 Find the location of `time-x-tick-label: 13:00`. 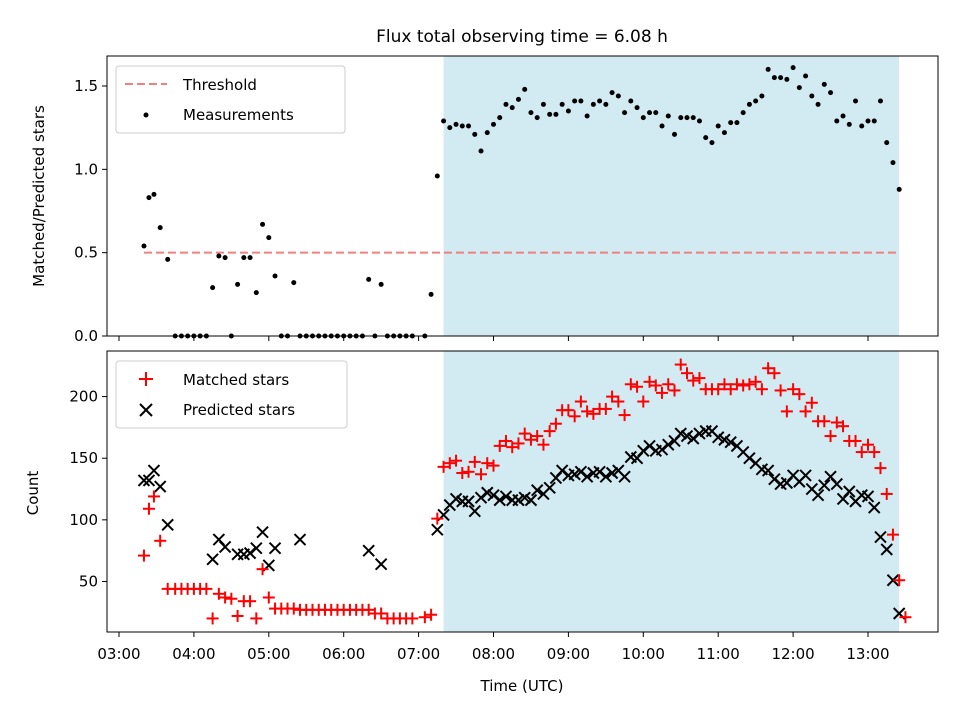

time-x-tick-label: 13:00 is located at coordinates (867, 654).